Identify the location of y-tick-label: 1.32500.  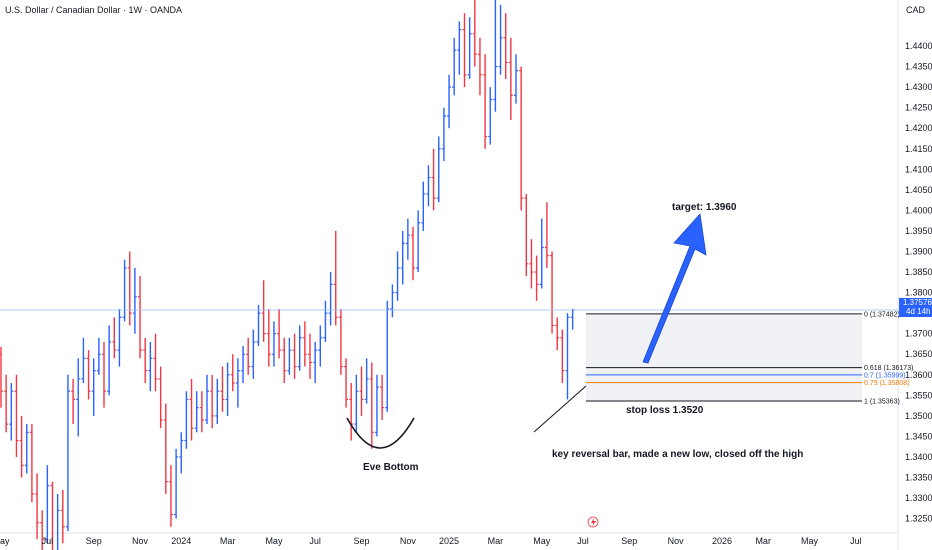
(918, 519).